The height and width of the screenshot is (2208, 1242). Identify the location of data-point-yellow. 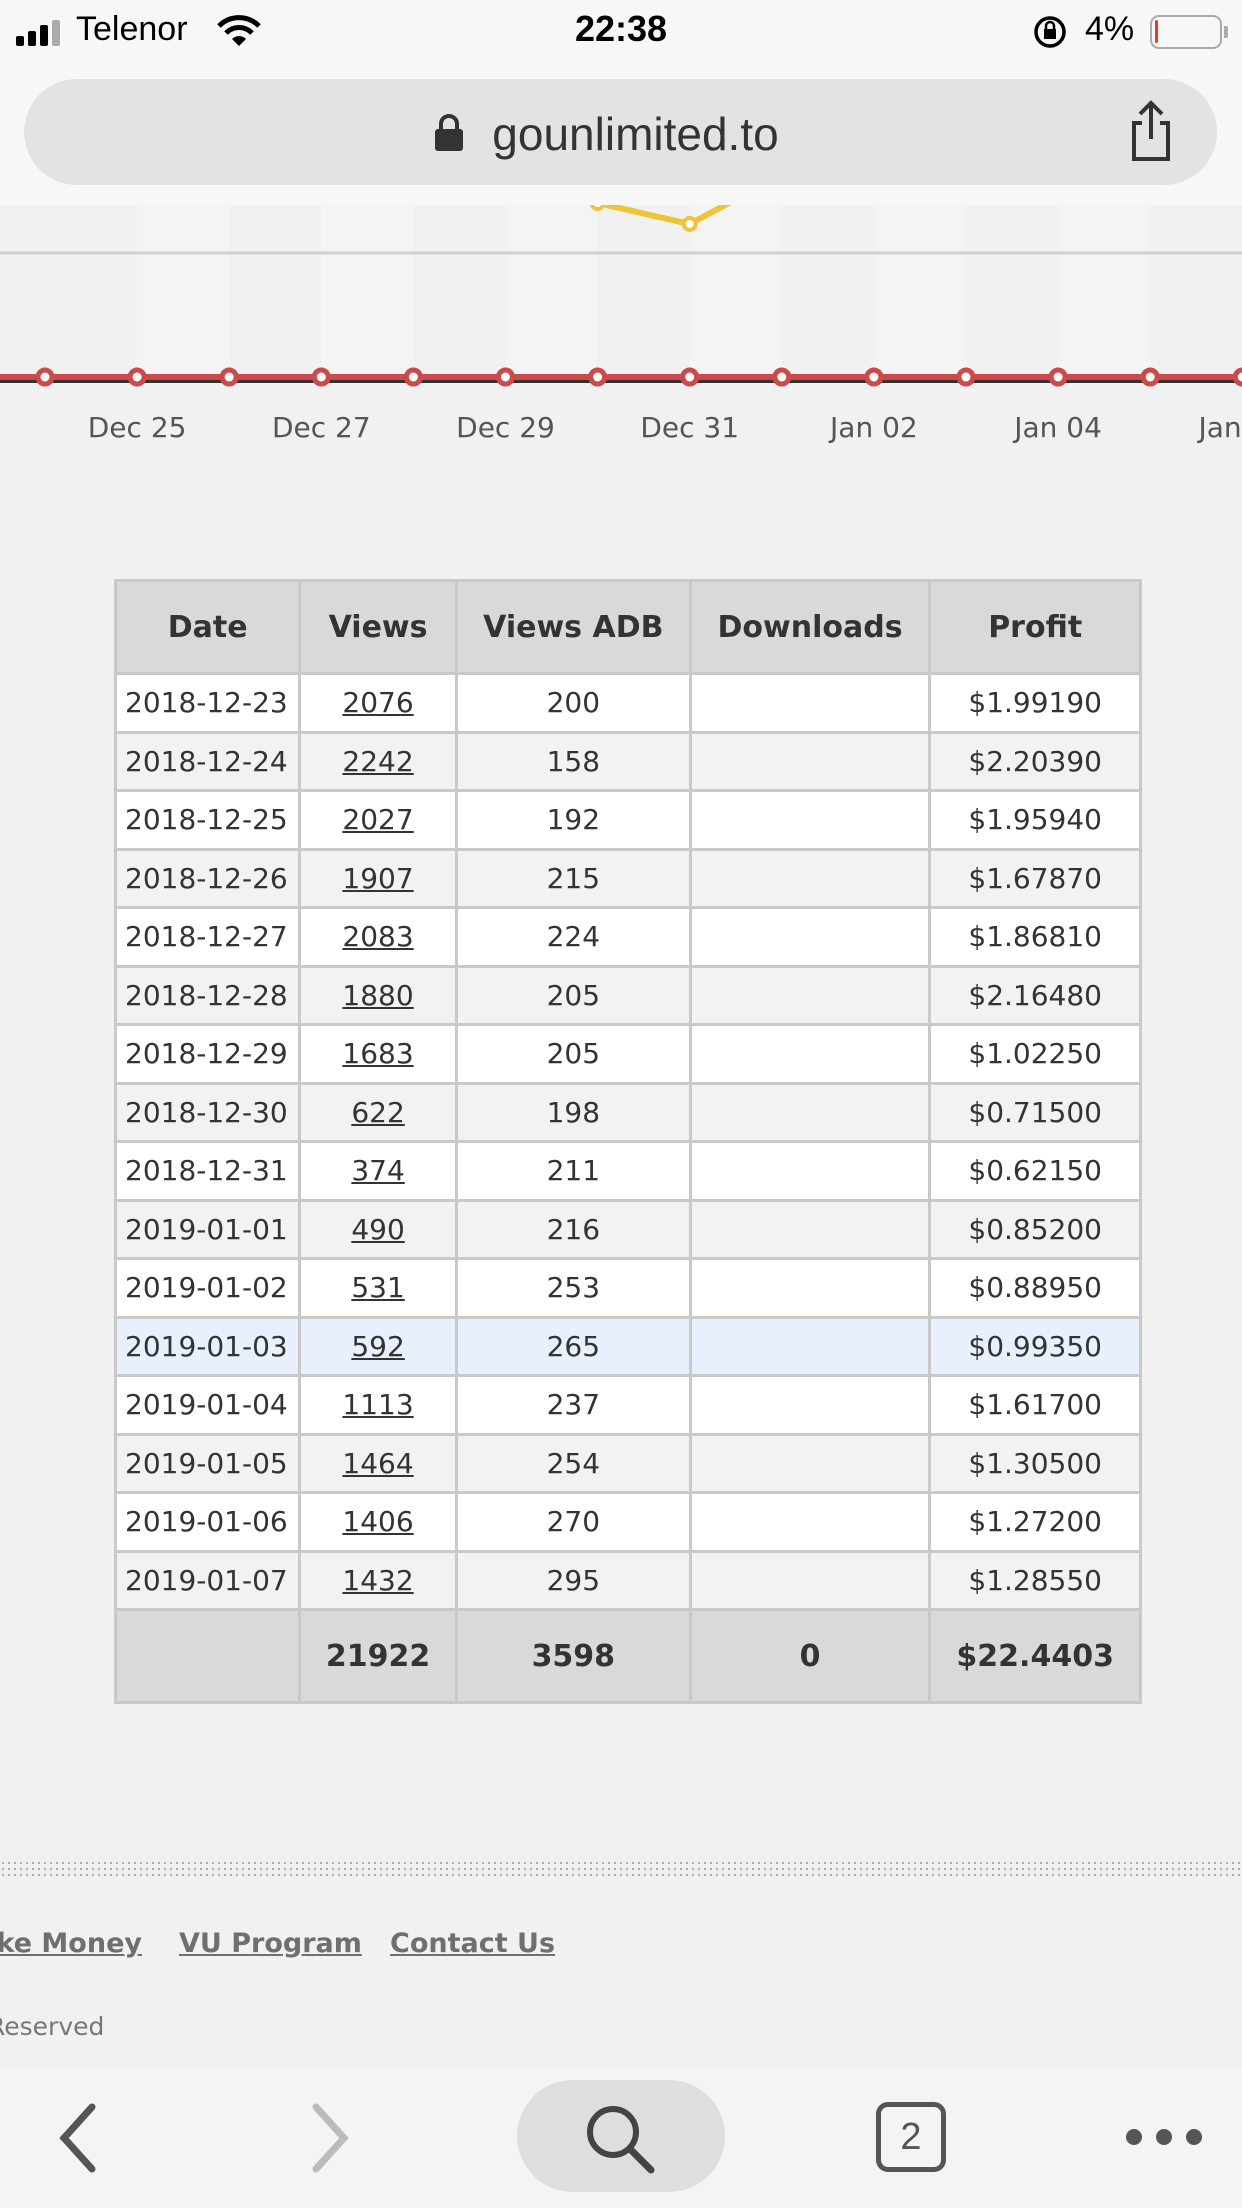
(689, 224).